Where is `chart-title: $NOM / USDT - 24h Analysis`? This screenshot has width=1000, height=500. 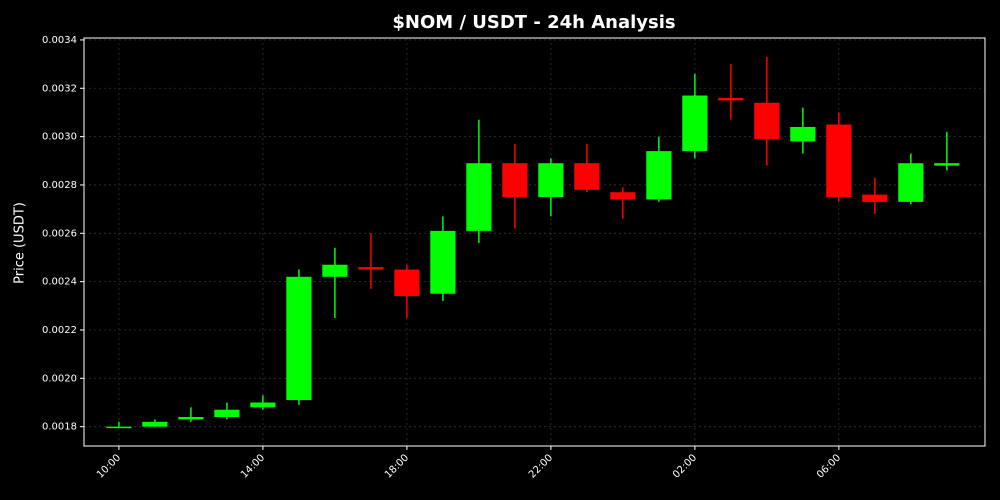
chart-title: $NOM / USDT - 24h Analysis is located at coordinates (533, 22).